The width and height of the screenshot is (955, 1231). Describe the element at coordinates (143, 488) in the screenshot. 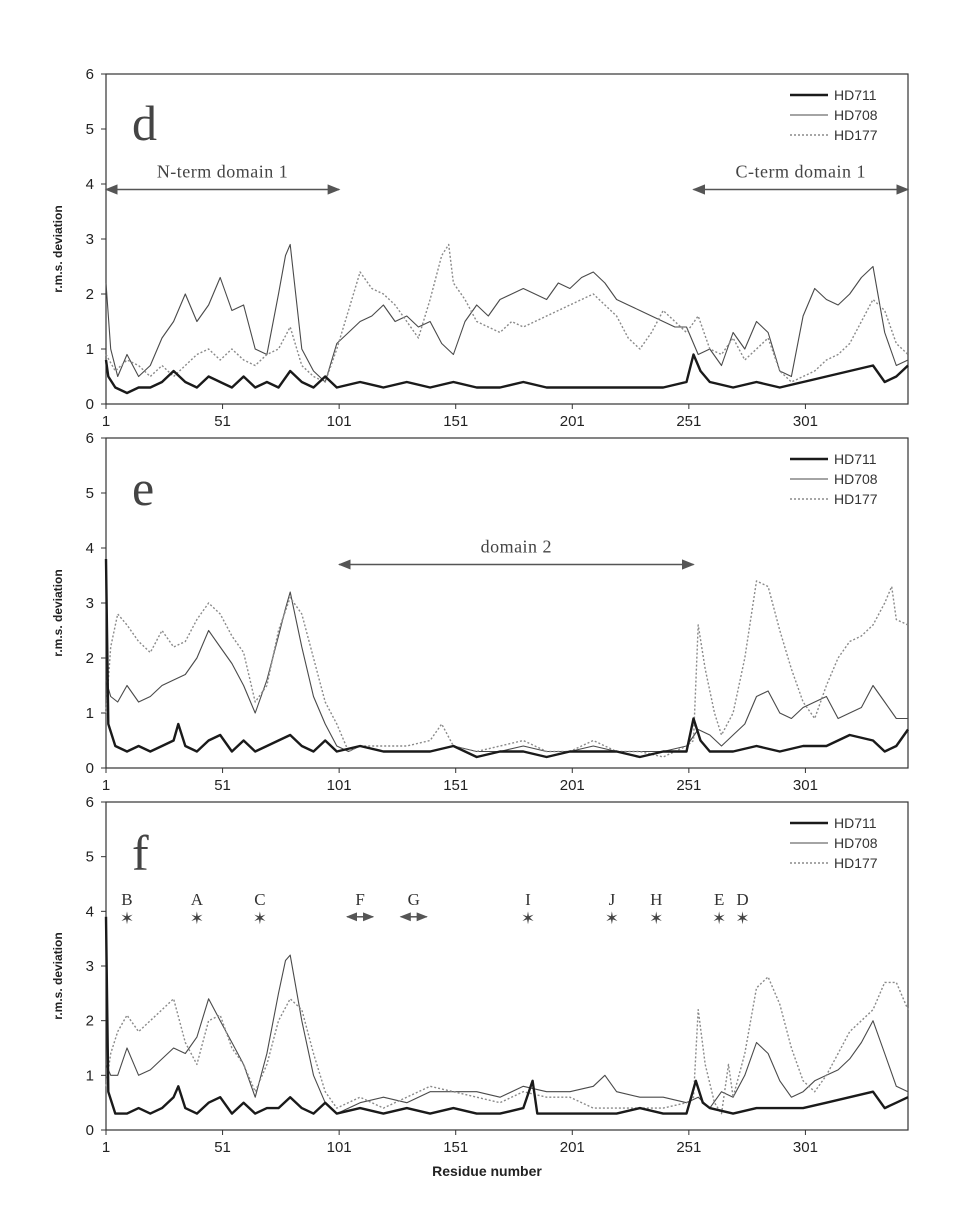

I see `panel-letter: e` at that location.